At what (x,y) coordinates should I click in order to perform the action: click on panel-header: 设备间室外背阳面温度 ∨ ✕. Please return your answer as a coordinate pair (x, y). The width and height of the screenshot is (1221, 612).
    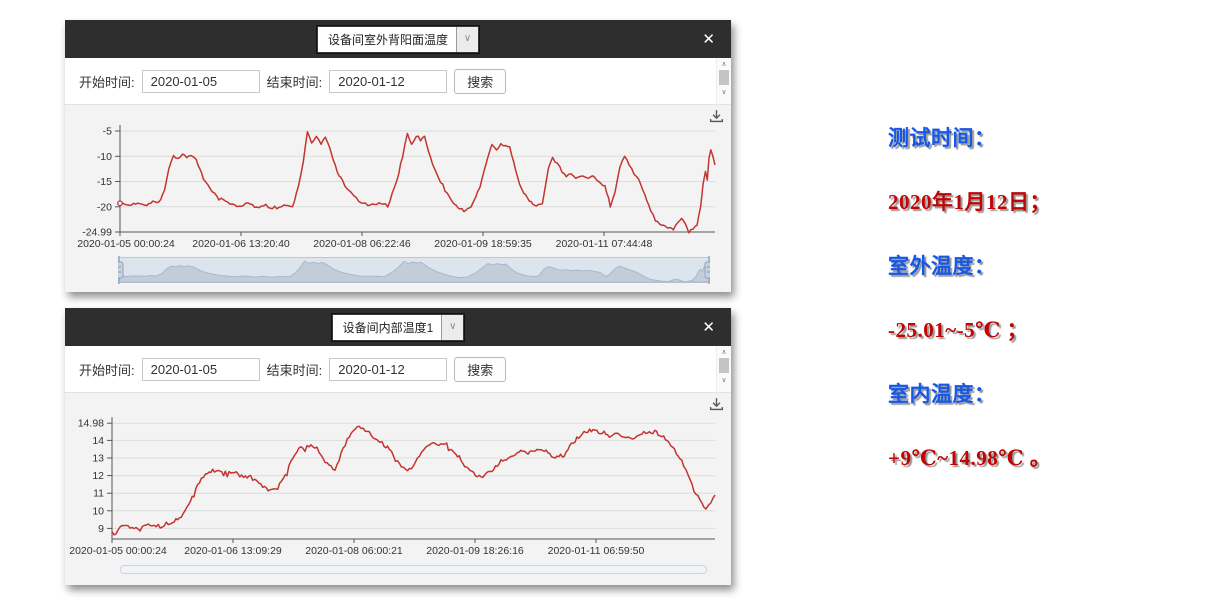
    Looking at the image, I should click on (398, 39).